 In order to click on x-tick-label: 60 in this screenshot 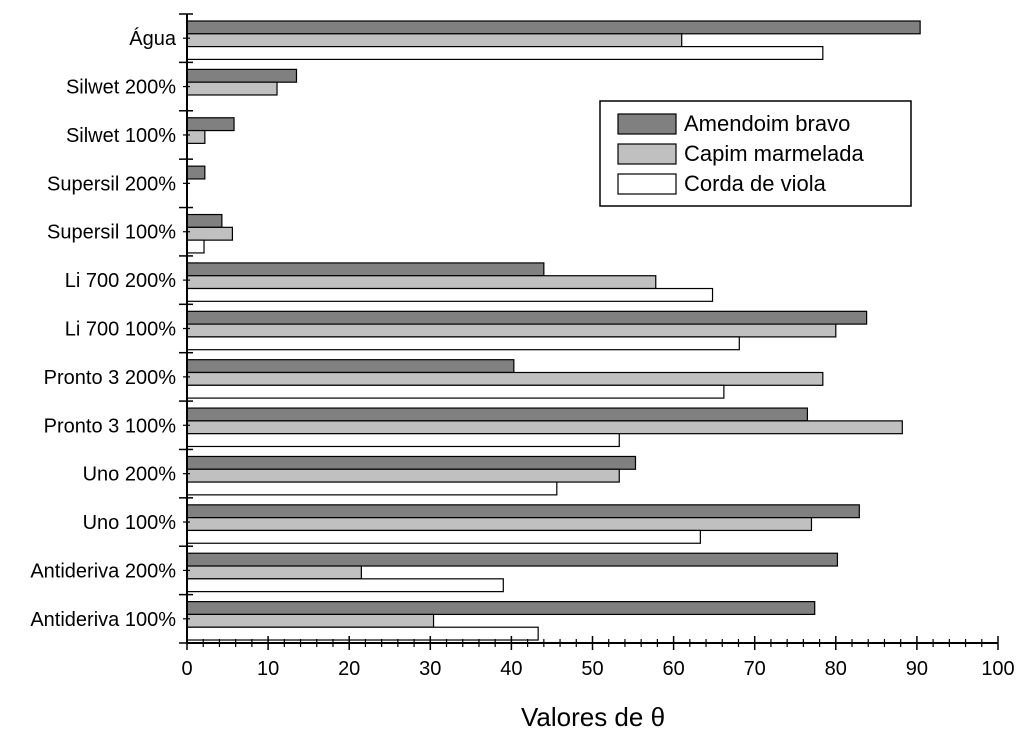, I will do `click(673, 669)`.